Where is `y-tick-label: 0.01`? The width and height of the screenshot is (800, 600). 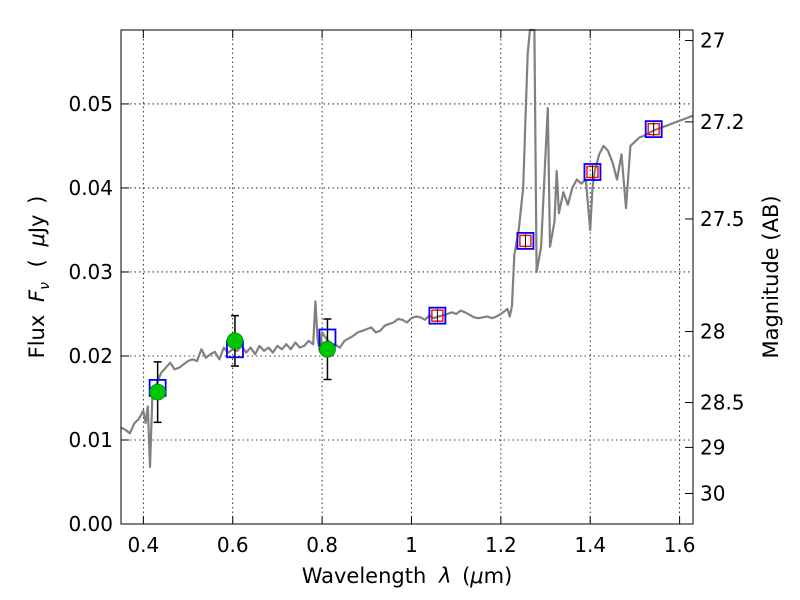
y-tick-label: 0.01 is located at coordinates (90, 440).